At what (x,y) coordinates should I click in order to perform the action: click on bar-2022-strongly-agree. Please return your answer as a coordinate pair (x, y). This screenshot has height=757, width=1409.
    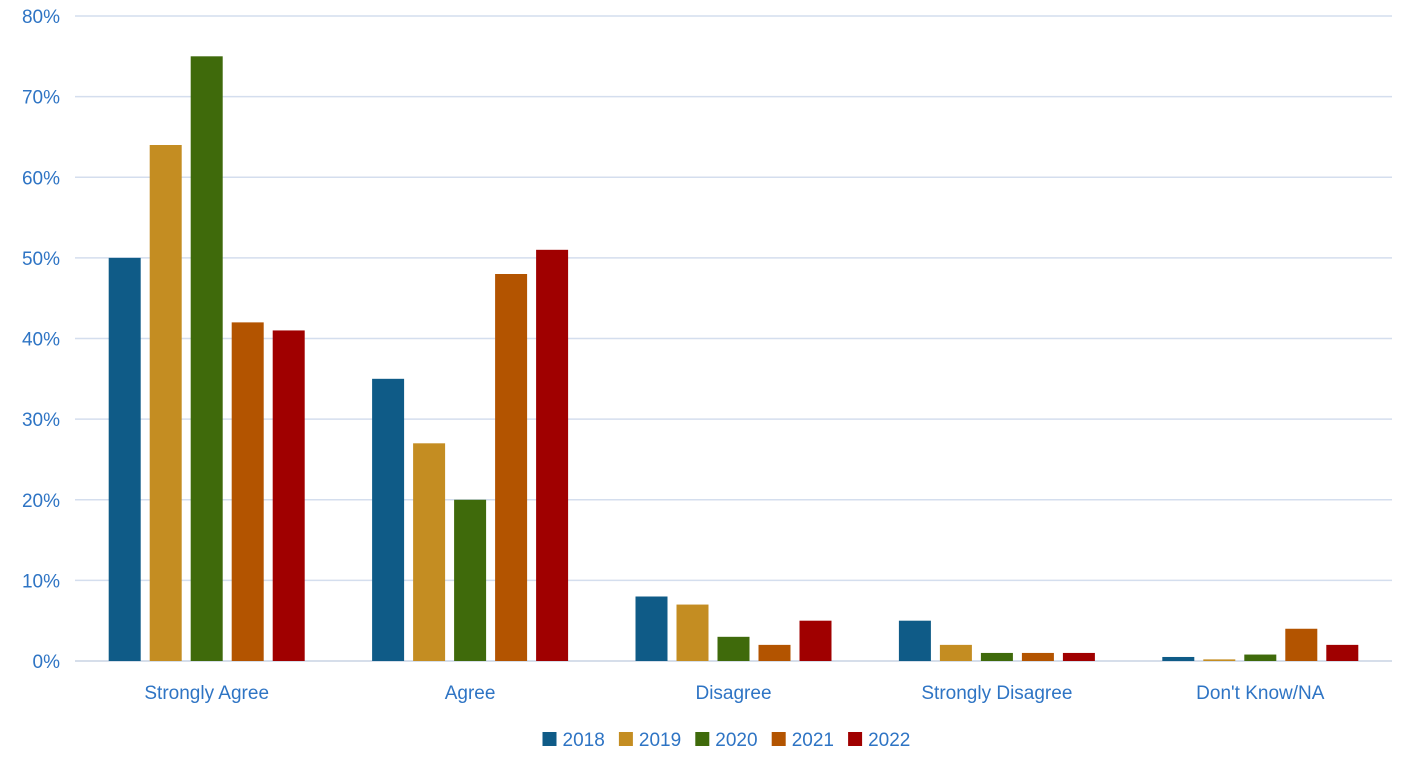
    Looking at the image, I should click on (288, 495).